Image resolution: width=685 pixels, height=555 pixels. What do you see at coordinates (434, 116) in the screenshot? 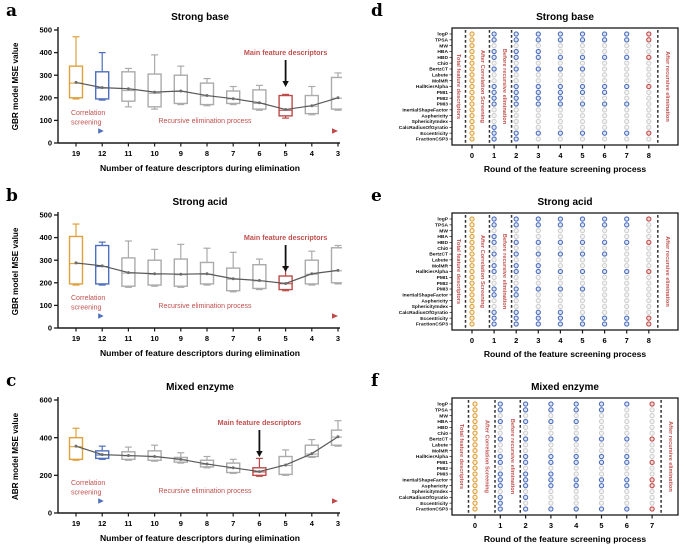
I see `feature-label-Asphericity: Asphericity` at bounding box center [434, 116].